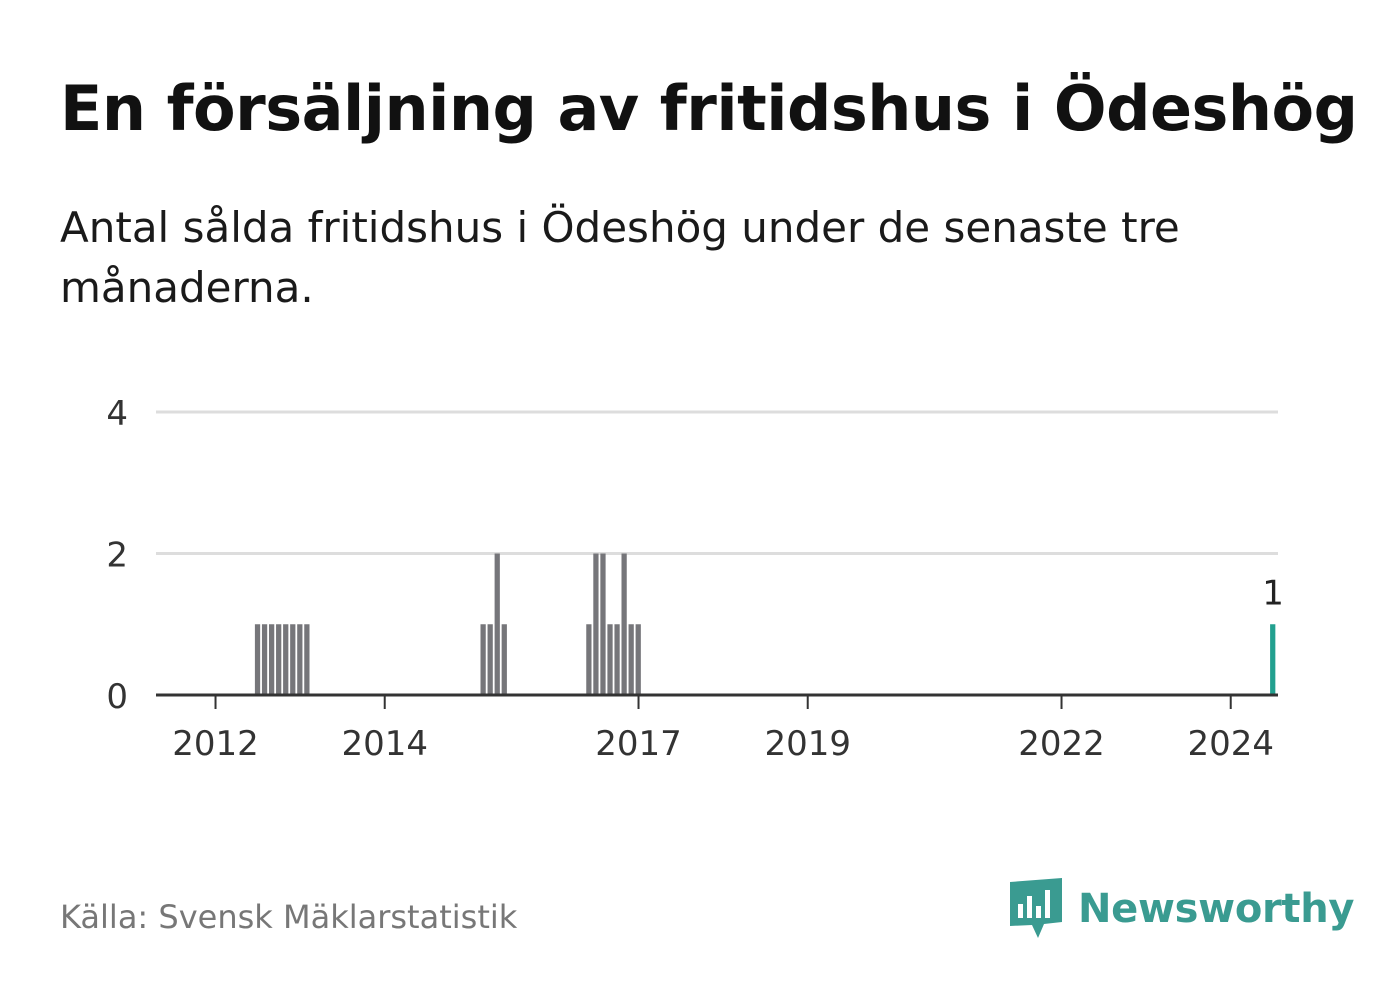  What do you see at coordinates (638, 744) in the screenshot?
I see `x-tick-label-2017: 2017` at bounding box center [638, 744].